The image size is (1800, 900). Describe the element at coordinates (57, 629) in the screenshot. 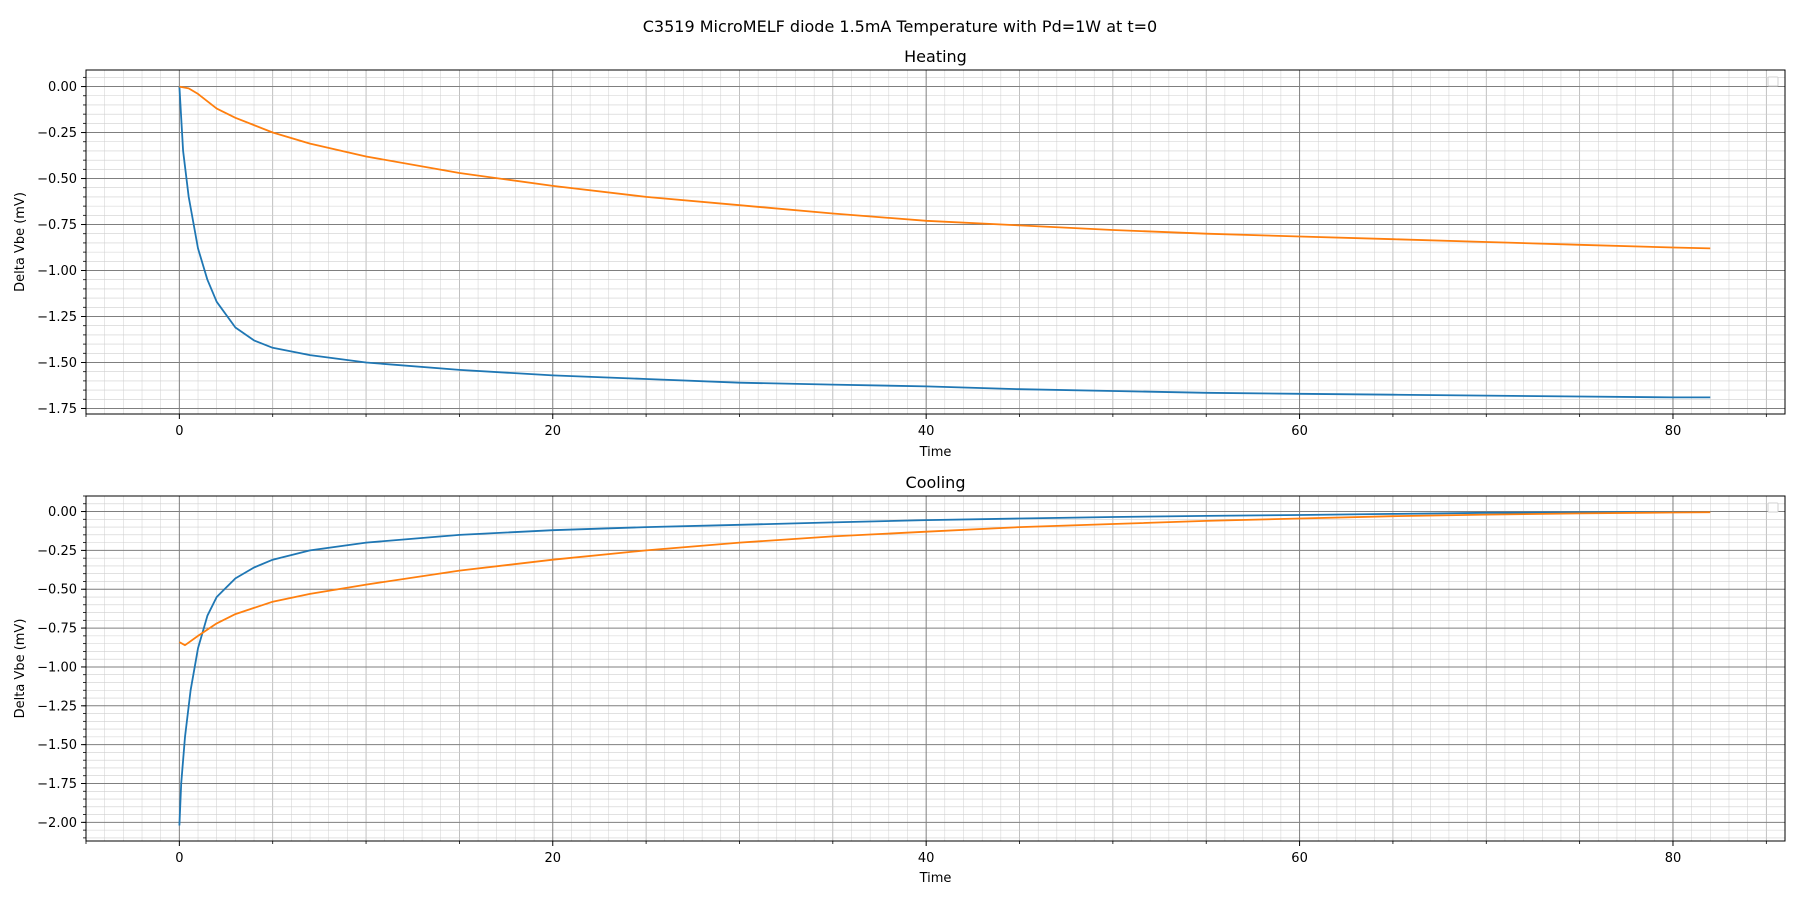

I see `cooling-y-tick-label: −0.75` at that location.